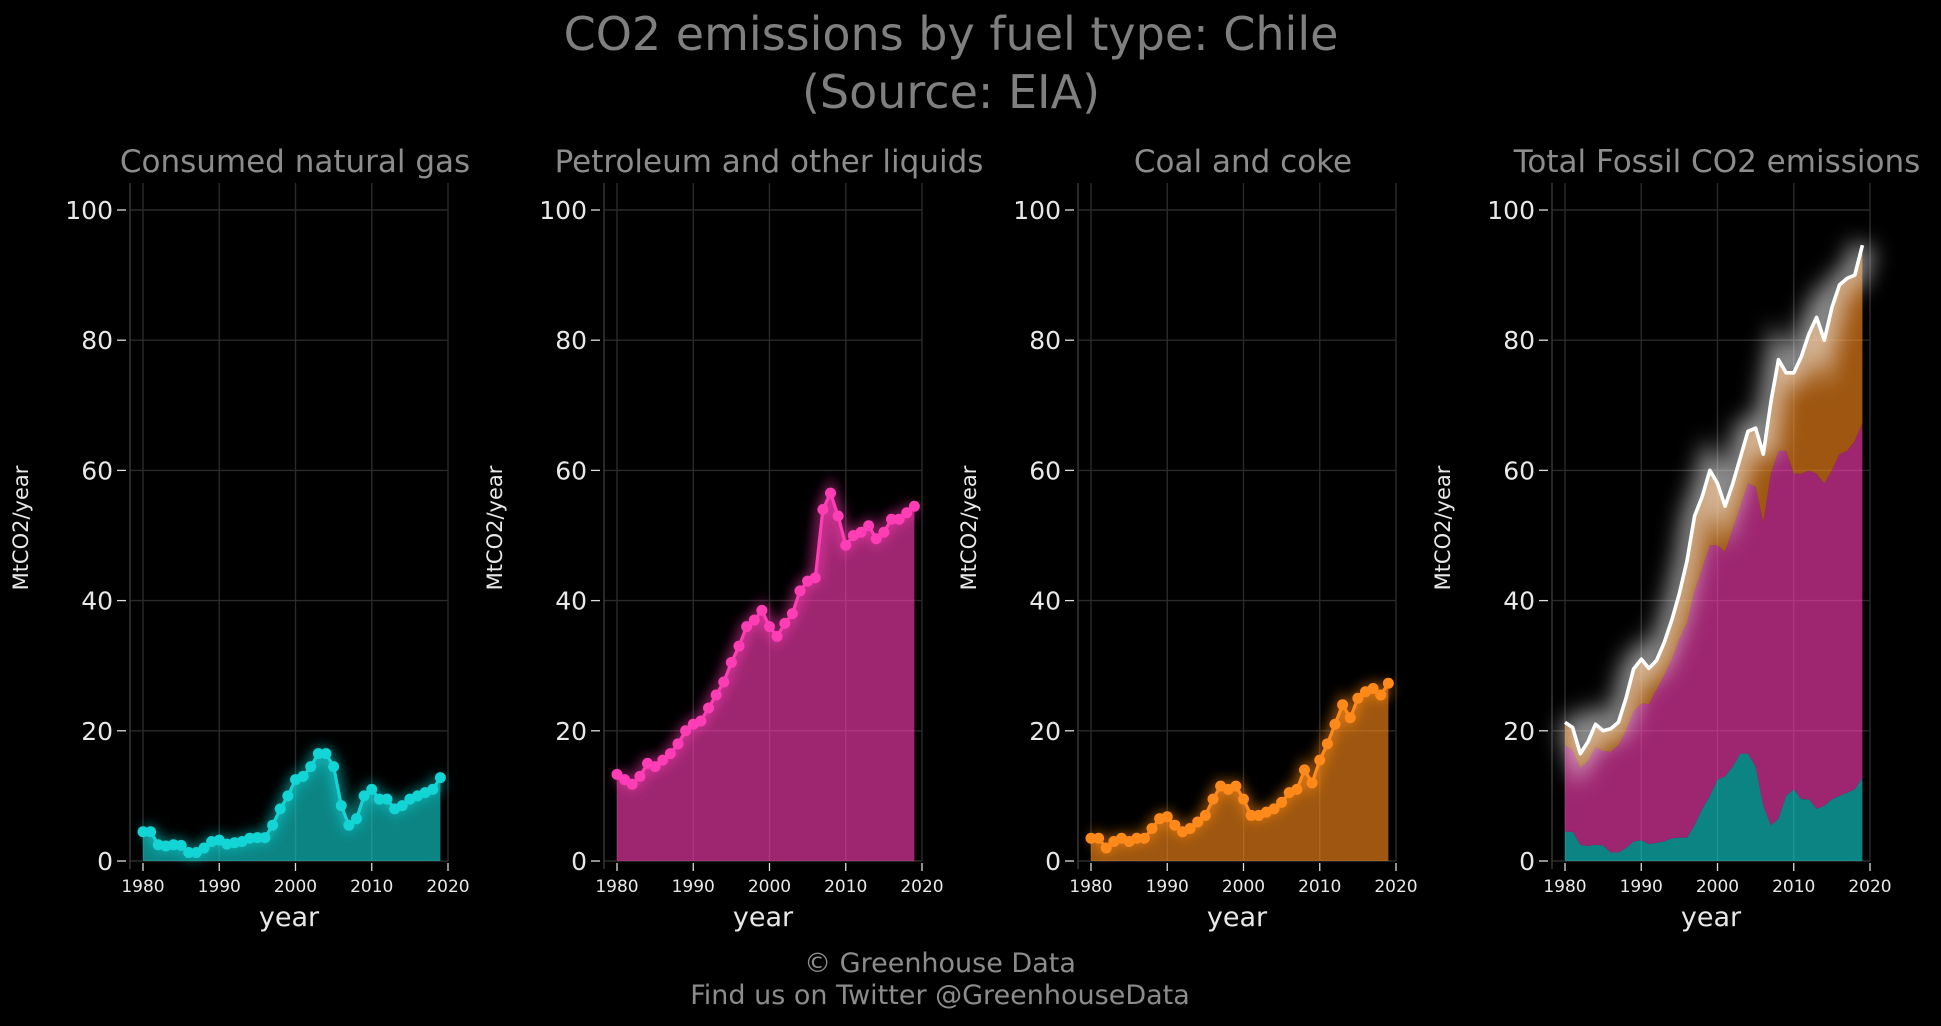  What do you see at coordinates (769, 162) in the screenshot?
I see `panel-title: Petroleum and other liquids` at bounding box center [769, 162].